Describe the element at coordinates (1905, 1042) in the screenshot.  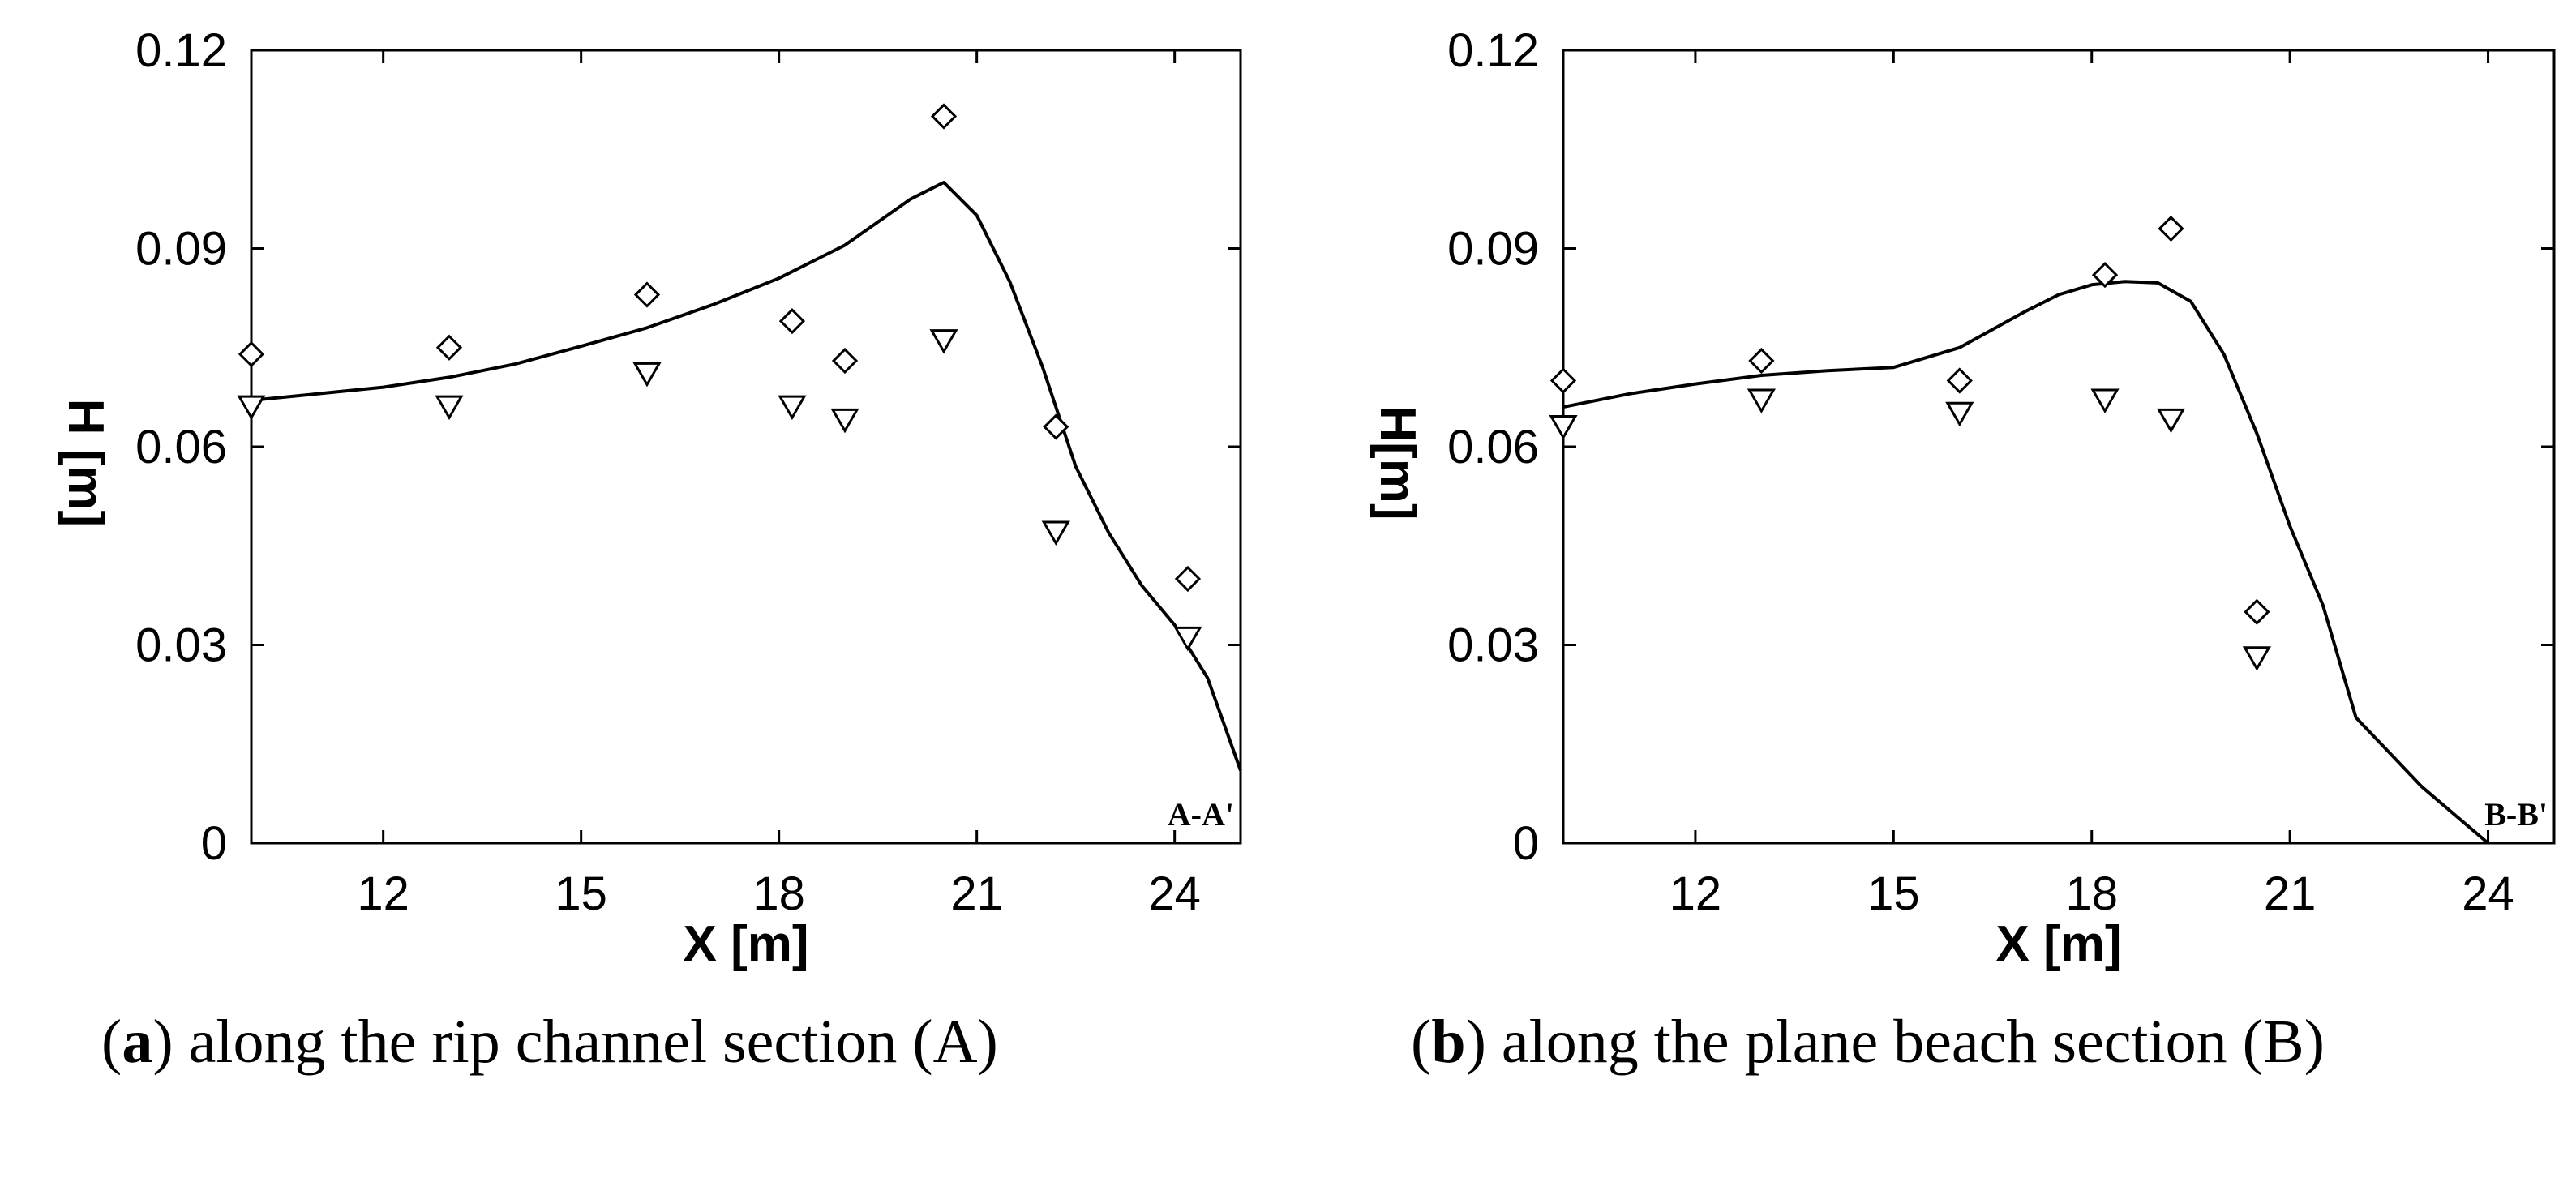
I see `caption-text: along the plane beach section (B)` at that location.